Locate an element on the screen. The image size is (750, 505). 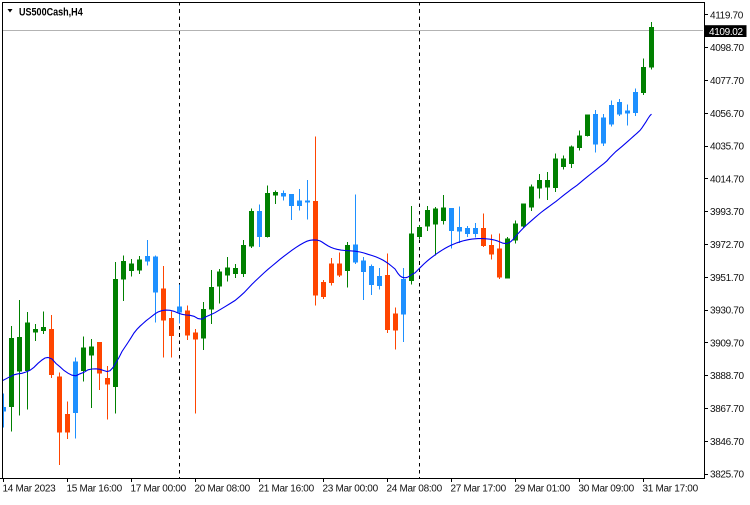
svg-text: 3867.70 is located at coordinates (727, 409).